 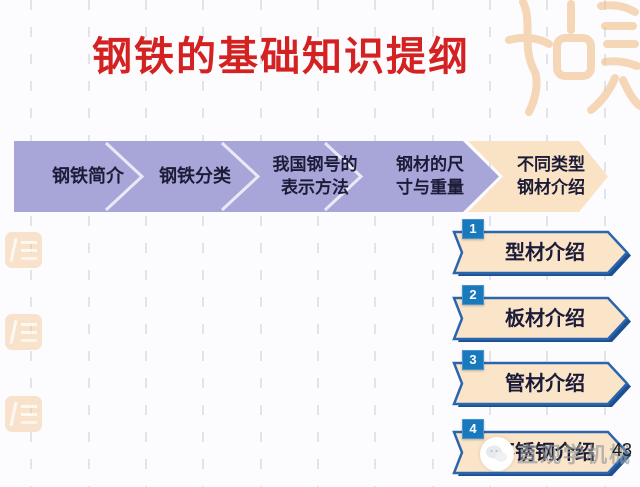 I want to click on topic-number-badge: 4, so click(x=473, y=429).